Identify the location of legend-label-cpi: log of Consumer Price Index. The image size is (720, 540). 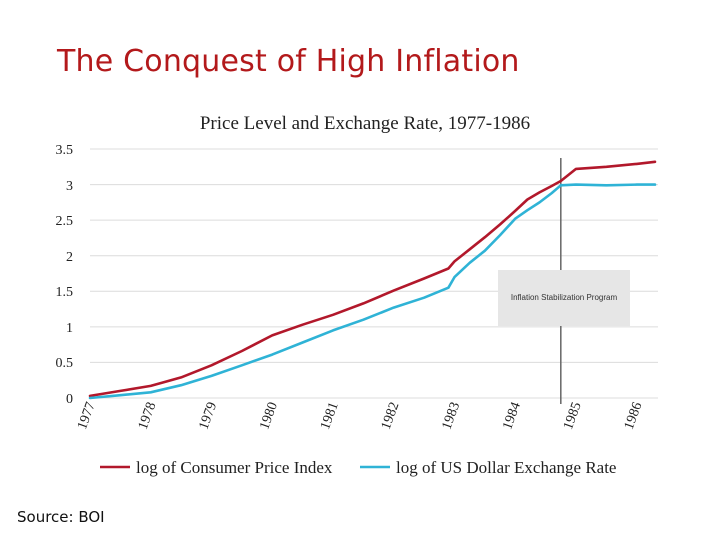
(234, 467).